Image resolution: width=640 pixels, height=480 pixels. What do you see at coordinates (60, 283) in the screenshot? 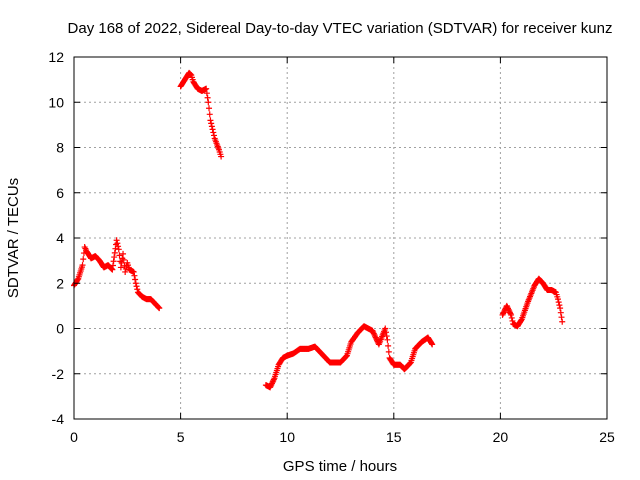
I see `y-tick-label: 2` at bounding box center [60, 283].